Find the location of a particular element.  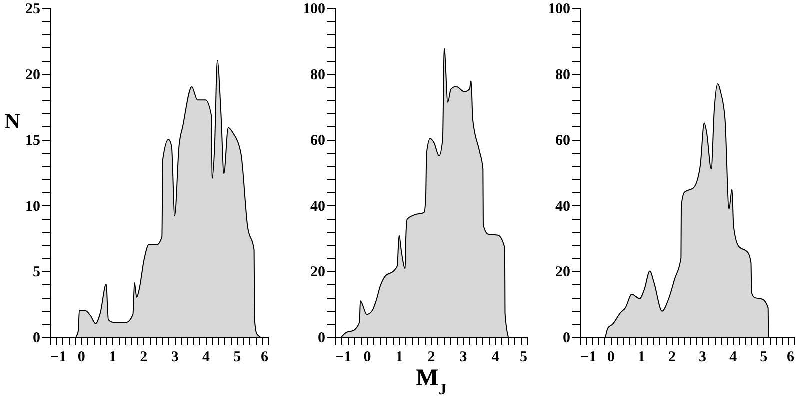

y-tick-label: 5 is located at coordinates (36, 272).